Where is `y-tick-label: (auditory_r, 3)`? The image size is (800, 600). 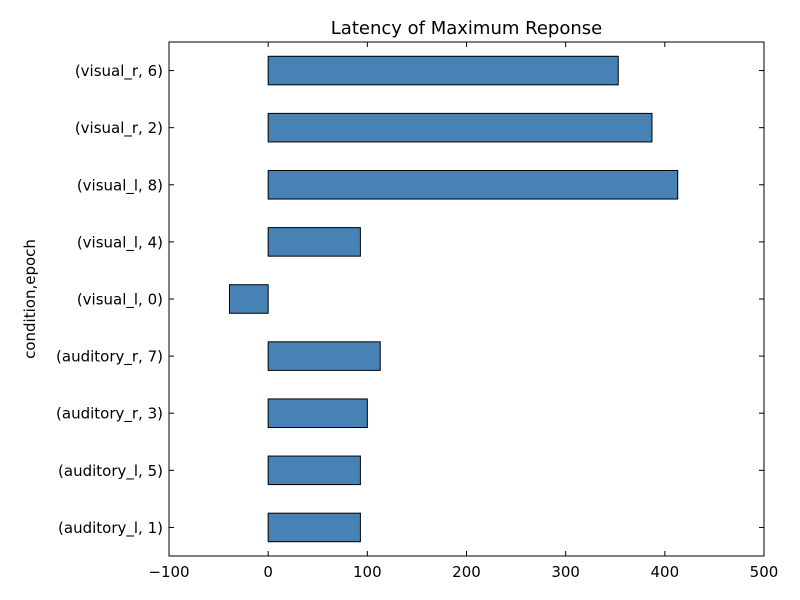 y-tick-label: (auditory_r, 3) is located at coordinates (109, 414).